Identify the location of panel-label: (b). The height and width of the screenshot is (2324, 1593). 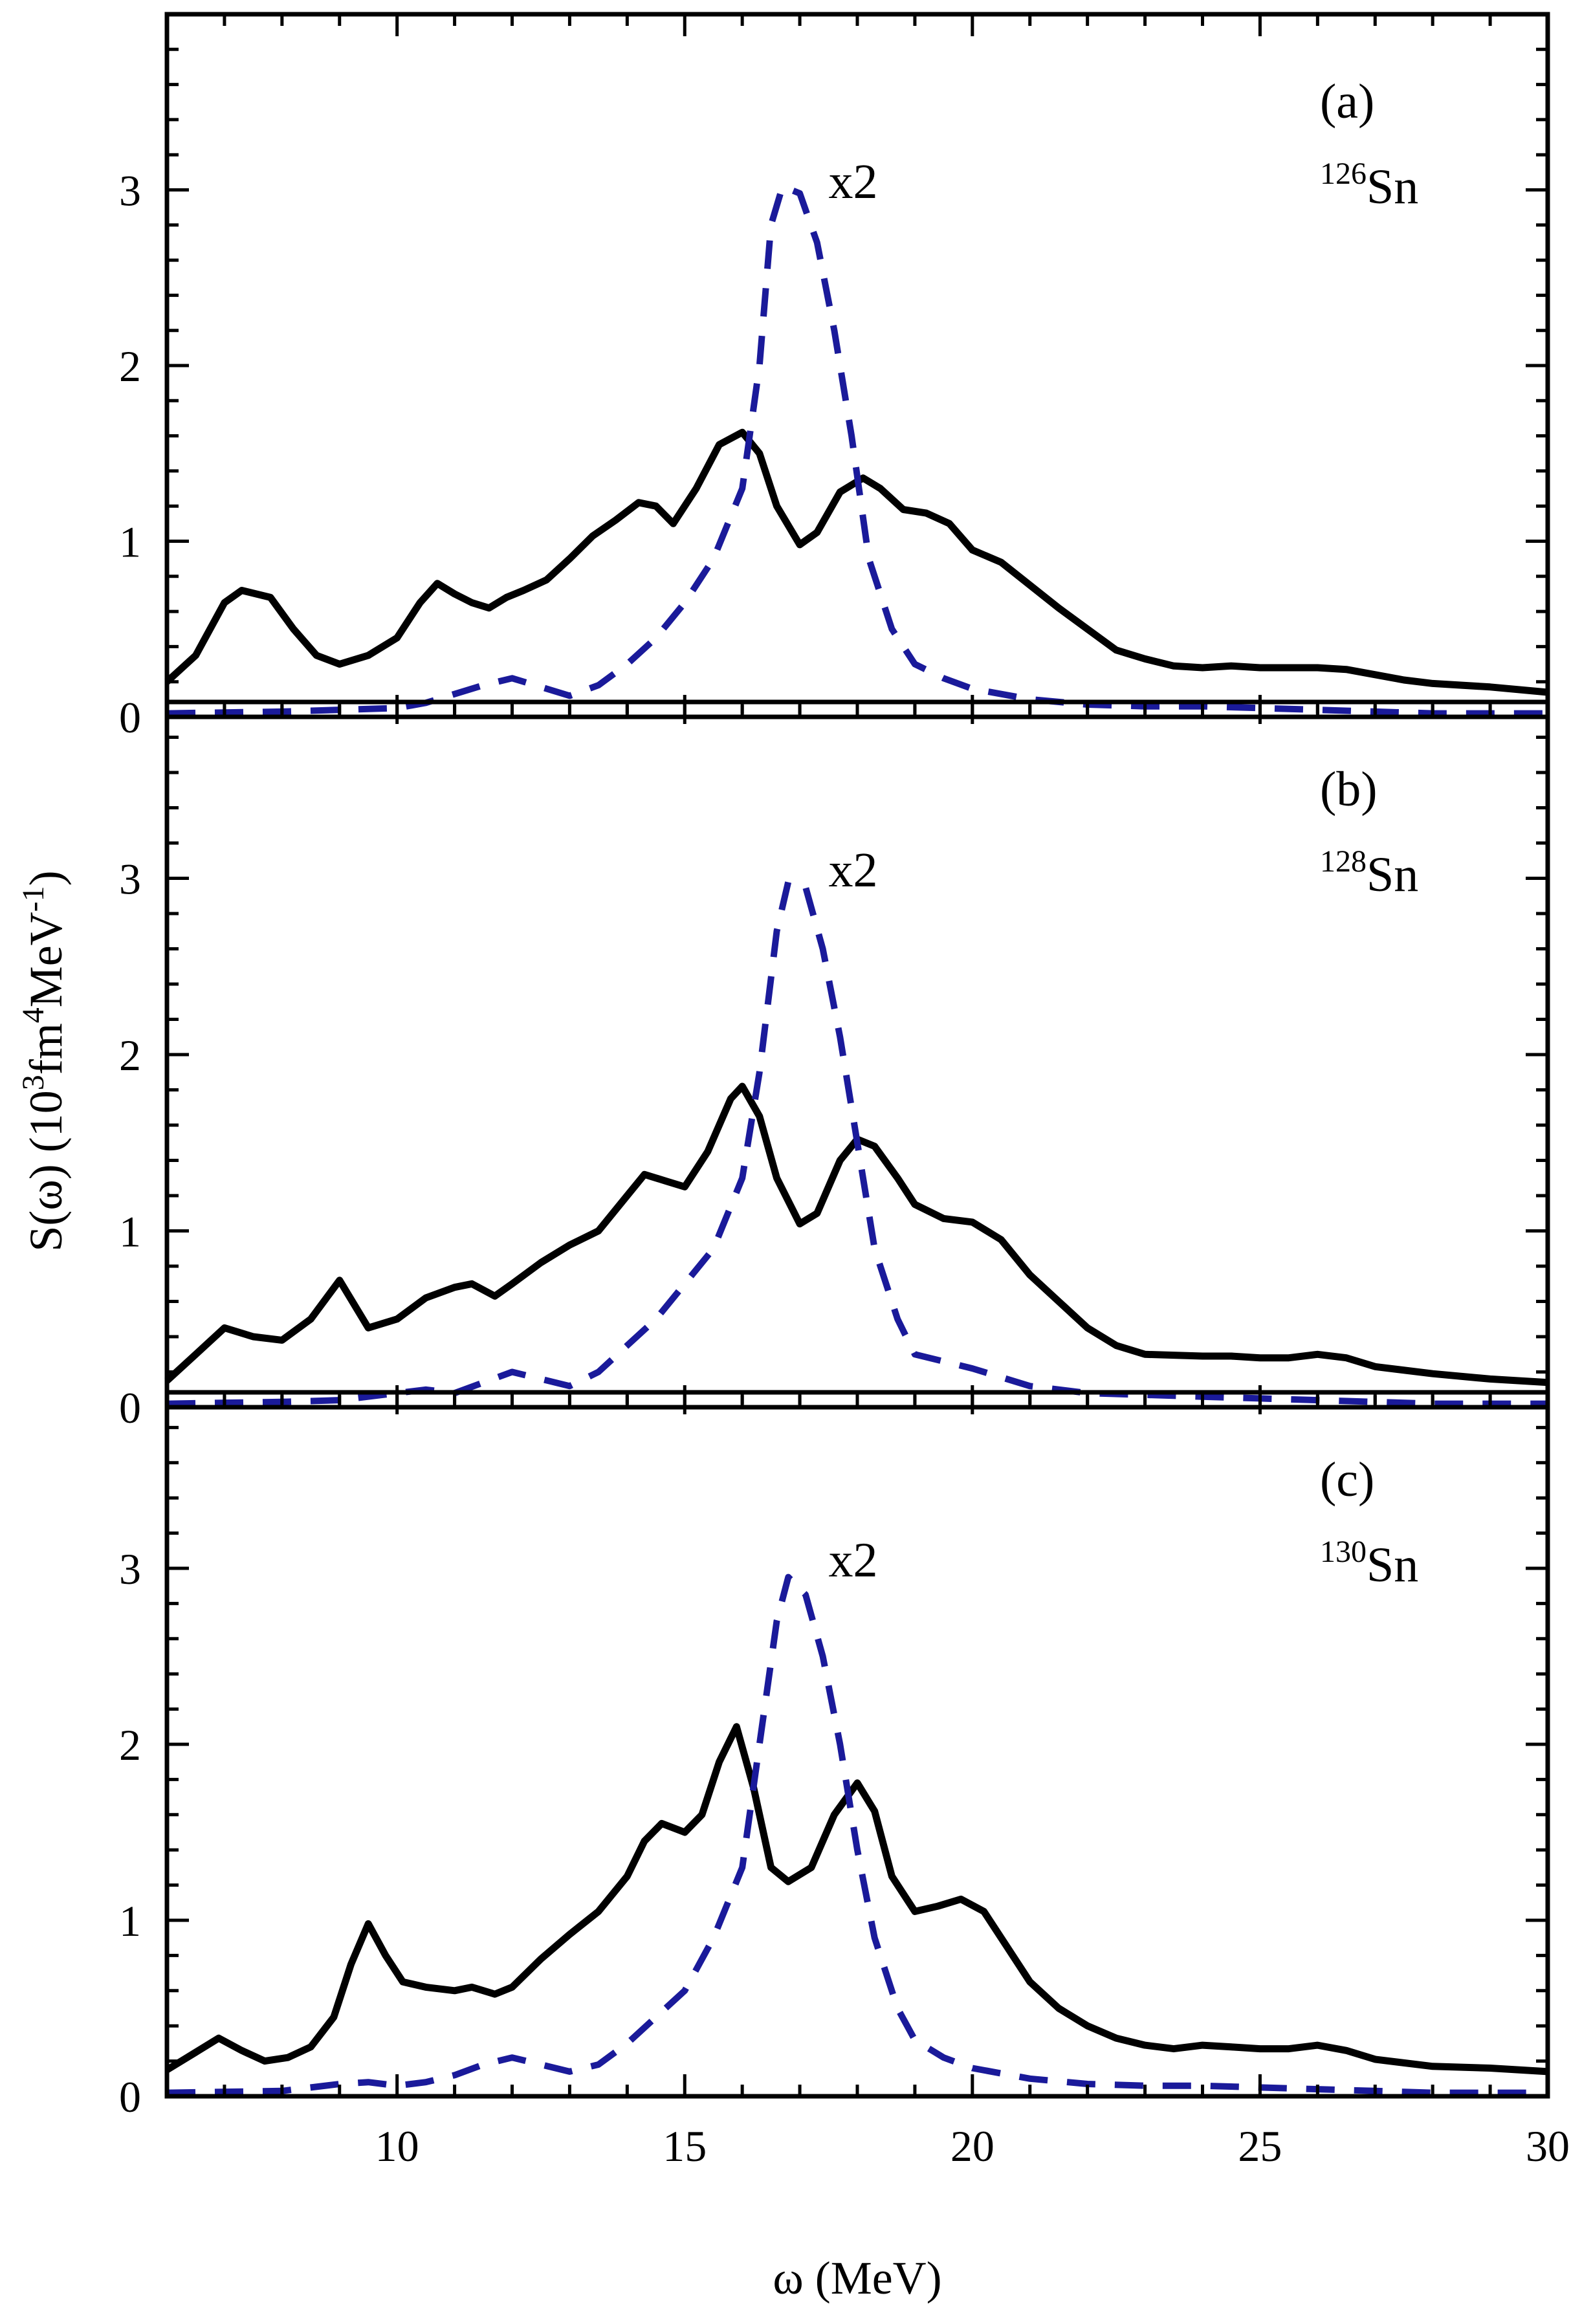
(1349, 790).